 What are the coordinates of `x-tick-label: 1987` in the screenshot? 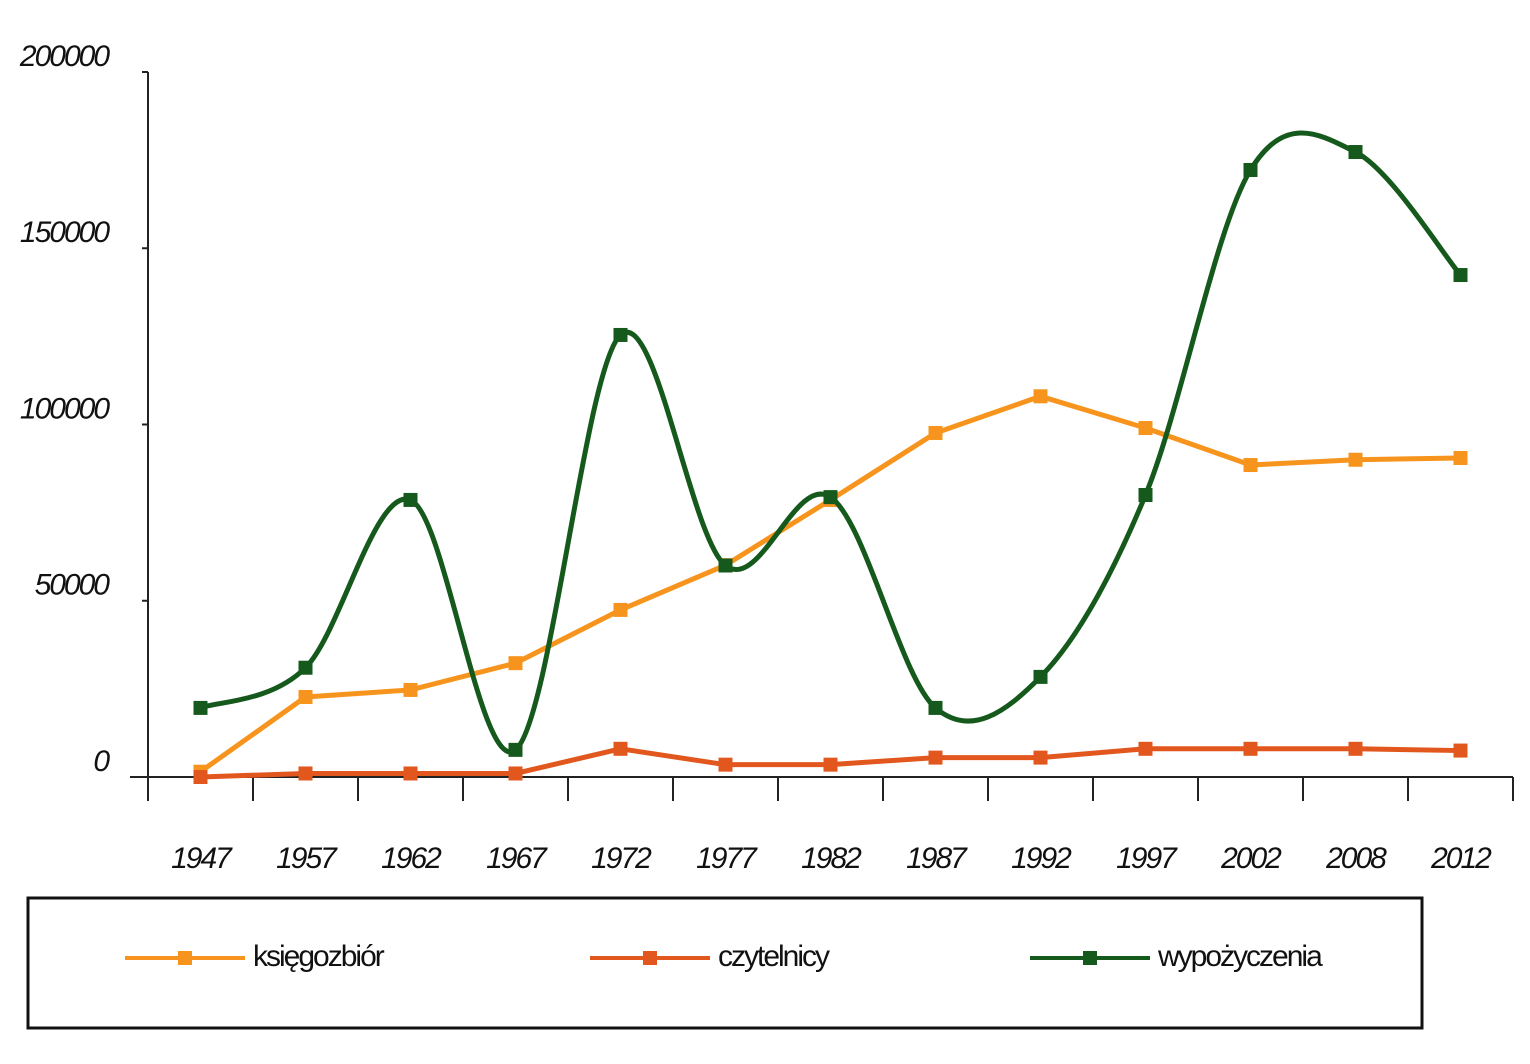 It's located at (937, 858).